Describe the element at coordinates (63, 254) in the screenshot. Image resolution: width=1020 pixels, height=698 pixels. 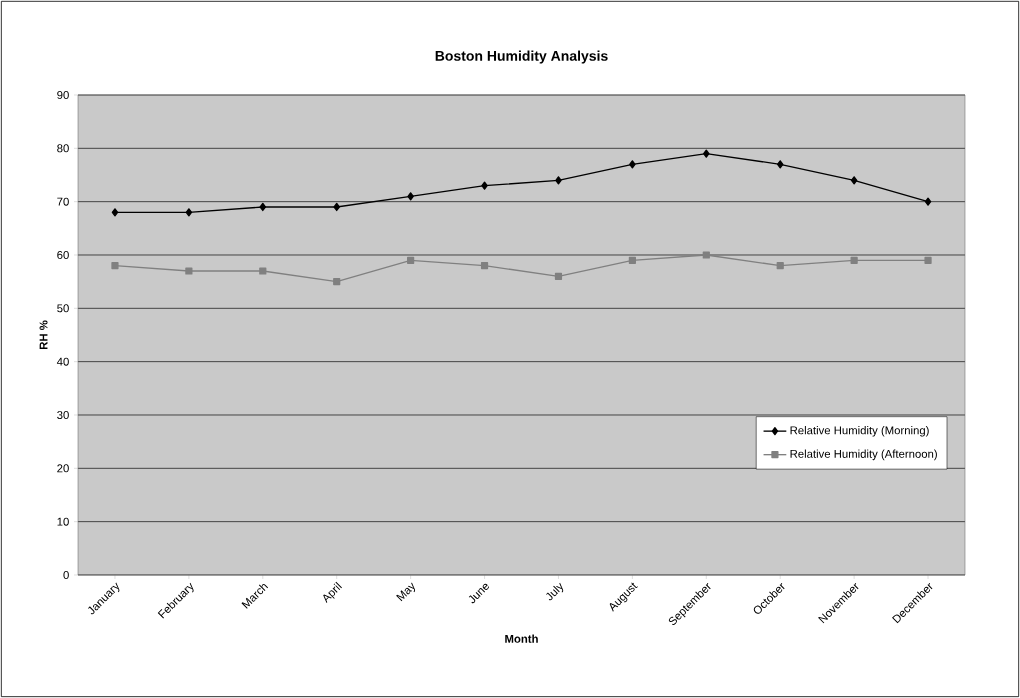
I see `y-tick-label: 60` at that location.